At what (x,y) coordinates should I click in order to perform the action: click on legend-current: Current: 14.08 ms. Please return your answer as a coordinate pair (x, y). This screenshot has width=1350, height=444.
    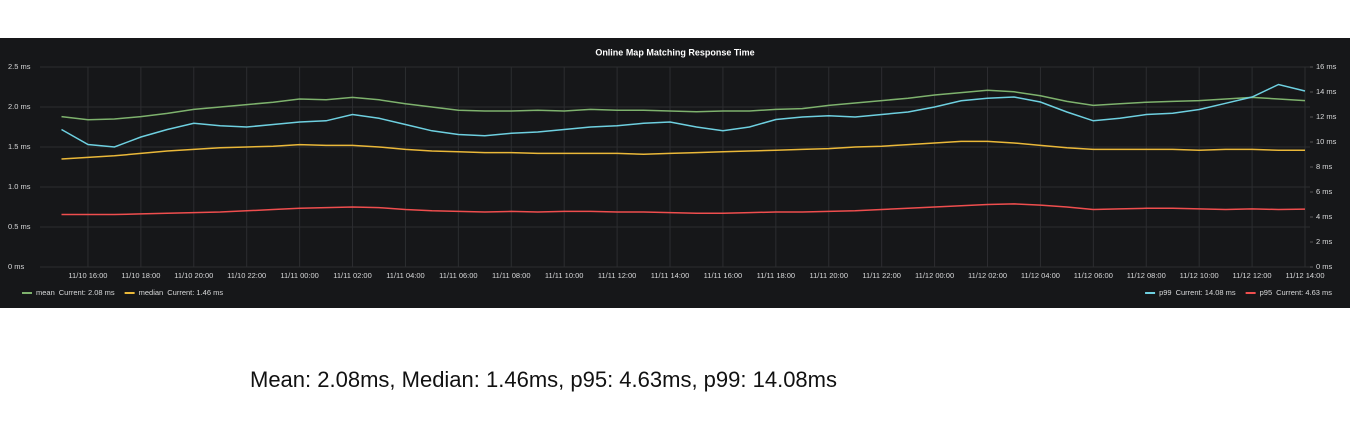
    Looking at the image, I should click on (1206, 292).